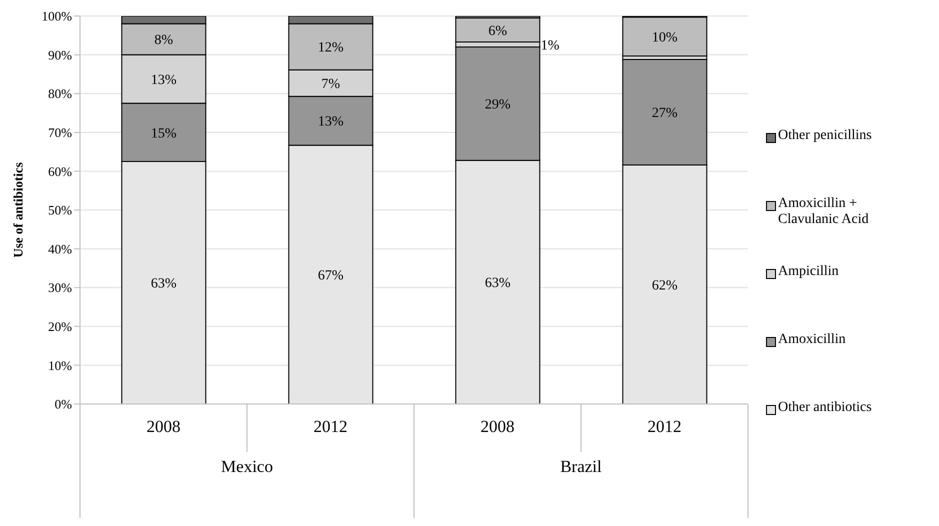 The image size is (939, 526). Describe the element at coordinates (60, 210) in the screenshot. I see `y-tick-label: 50%` at that location.